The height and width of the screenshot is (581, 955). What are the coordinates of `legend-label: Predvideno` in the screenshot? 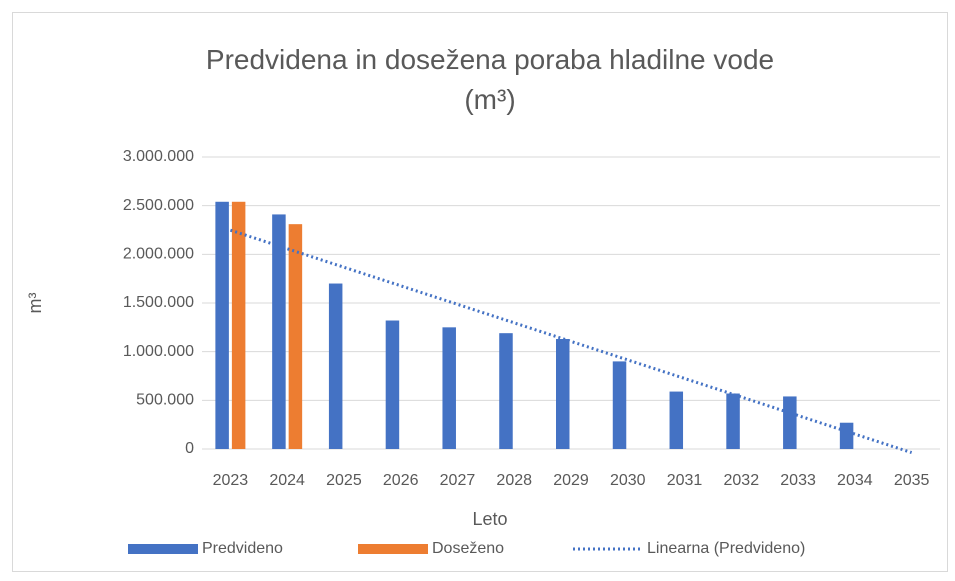 It's located at (242, 548).